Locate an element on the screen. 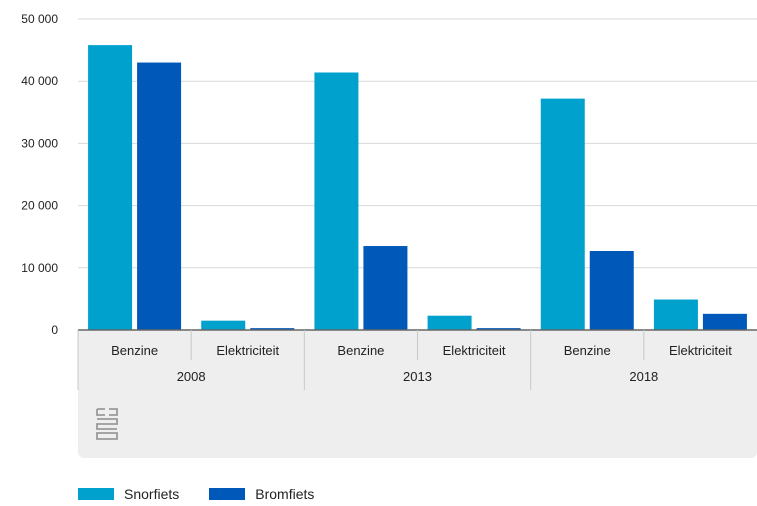 This screenshot has width=757, height=506. legend-item: Snorfiets is located at coordinates (128, 494).